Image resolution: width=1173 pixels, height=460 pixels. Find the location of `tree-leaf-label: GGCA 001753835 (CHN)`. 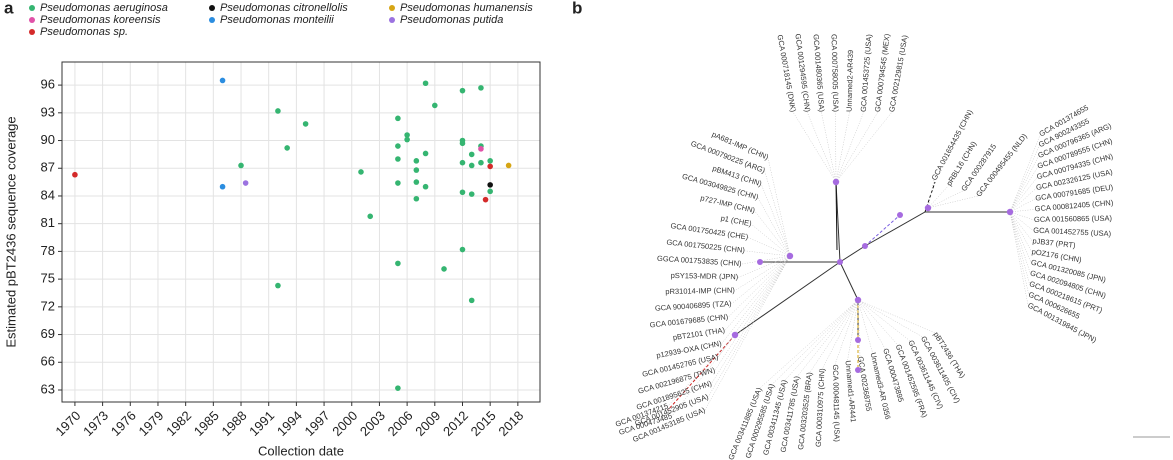

tree-leaf-label: GGCA 001753835 (CHN) is located at coordinates (700, 261).